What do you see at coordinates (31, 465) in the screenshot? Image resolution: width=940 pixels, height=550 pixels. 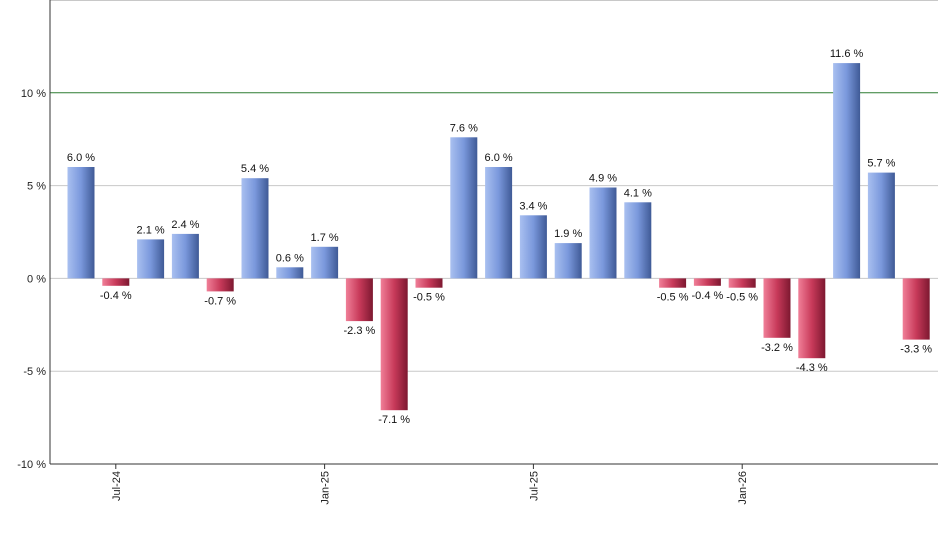 I see `y-tick-label: -10 %` at bounding box center [31, 465].